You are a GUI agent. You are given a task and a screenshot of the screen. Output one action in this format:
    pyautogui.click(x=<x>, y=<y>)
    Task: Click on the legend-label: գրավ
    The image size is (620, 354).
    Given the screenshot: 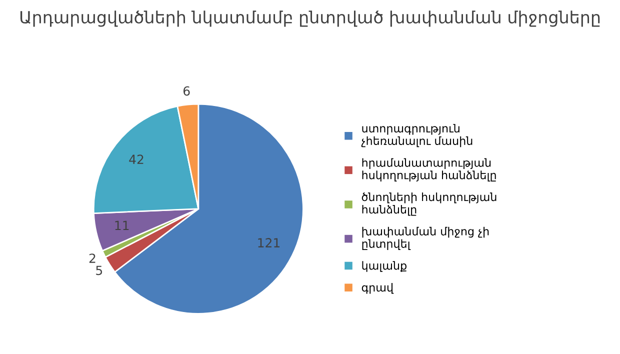 What is the action you would take?
    pyautogui.click(x=378, y=288)
    